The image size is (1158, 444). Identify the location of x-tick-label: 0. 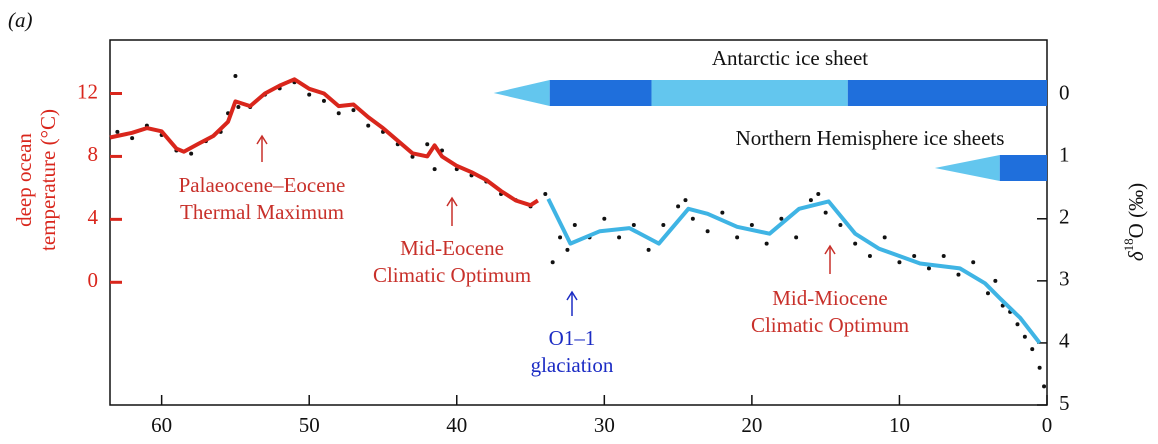
(1047, 425).